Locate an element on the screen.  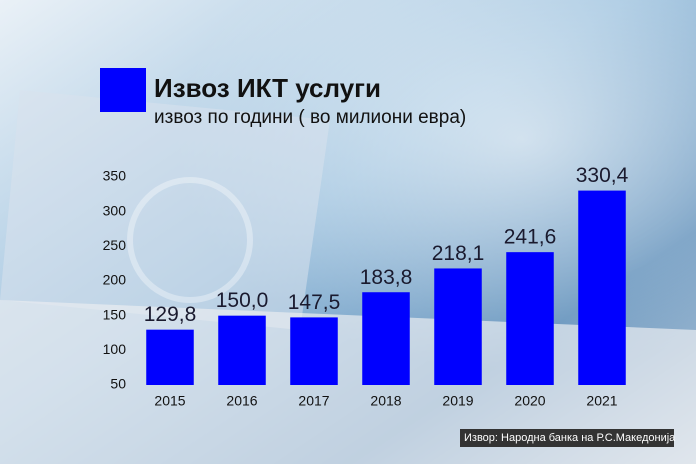
chart-subtitle: извоз по години ( во милиони евра) is located at coordinates (310, 117).